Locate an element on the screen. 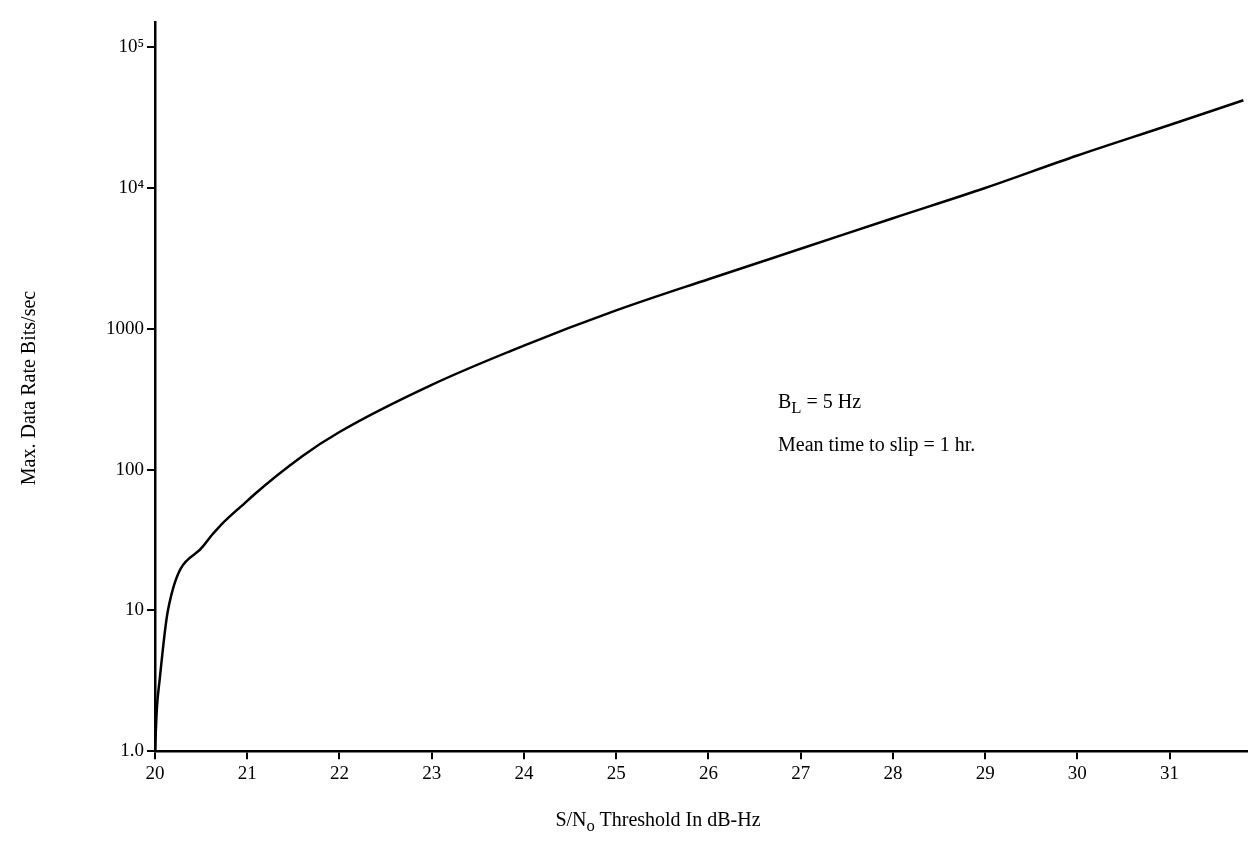 The width and height of the screenshot is (1253, 868). x-tick-label: 23 is located at coordinates (432, 772).